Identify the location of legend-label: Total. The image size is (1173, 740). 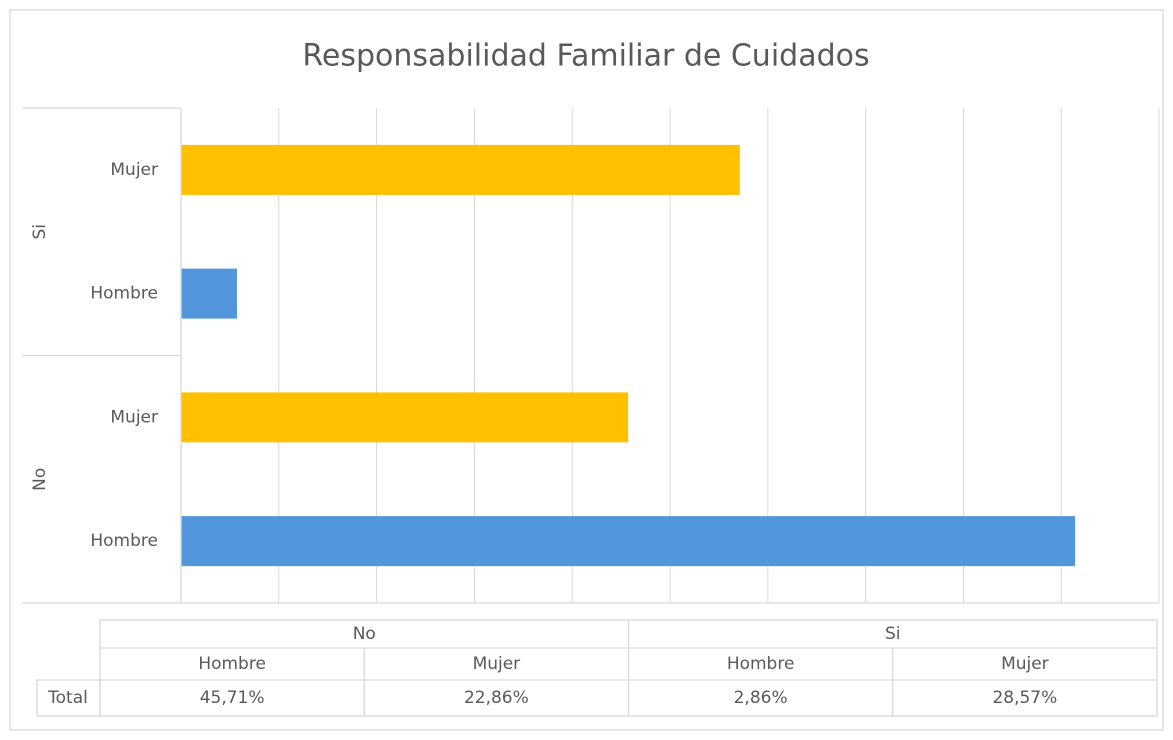
(67, 698).